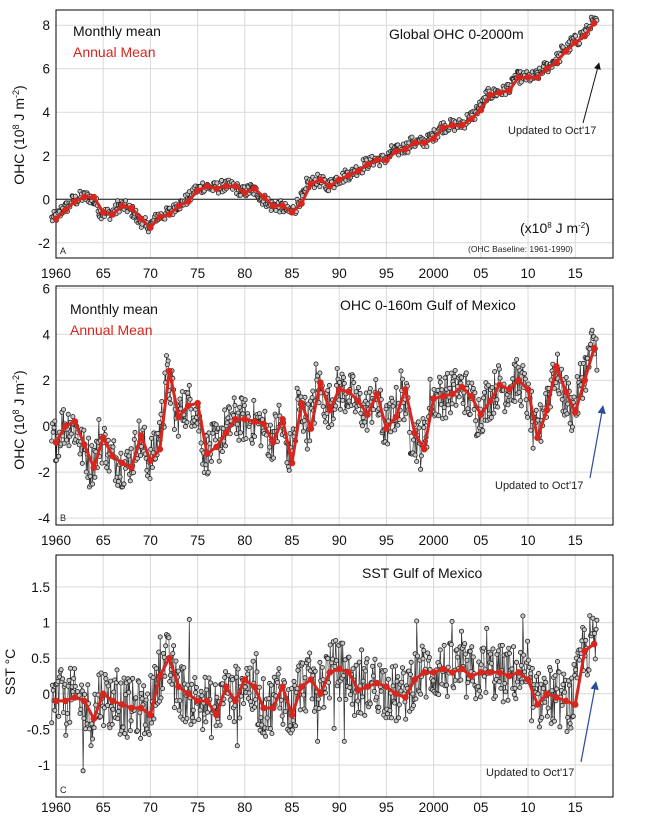  I want to click on panel-b-y-tick-label: 6, so click(46, 288).